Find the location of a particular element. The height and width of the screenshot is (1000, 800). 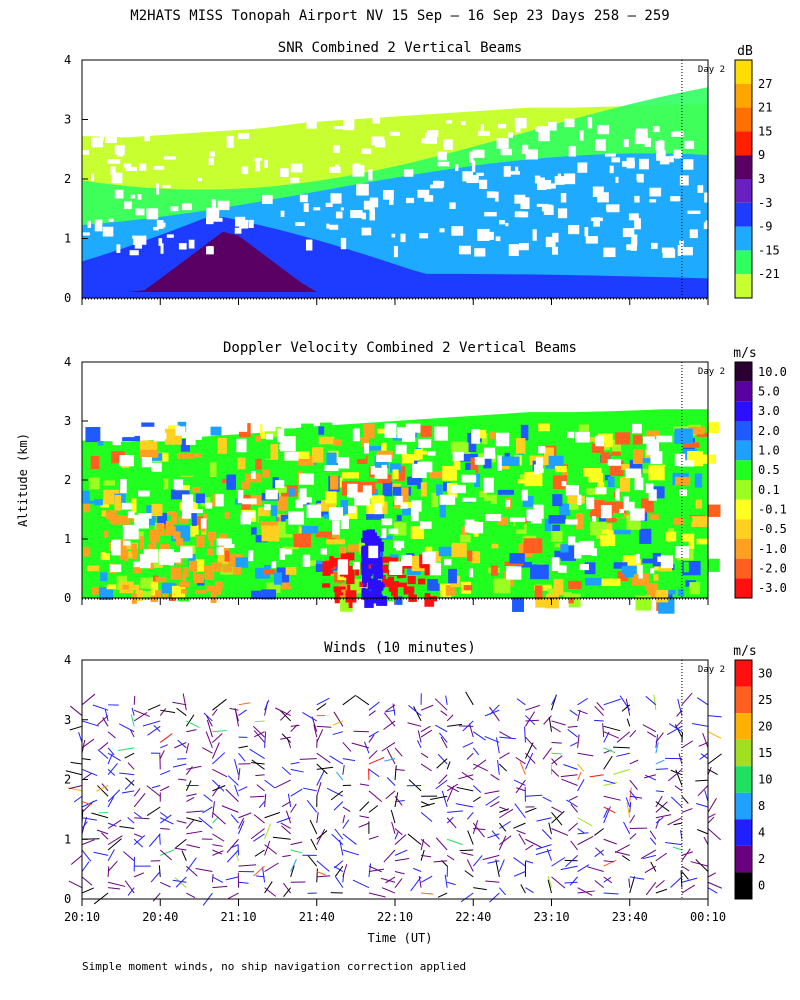

colorbar-frame is located at coordinates (743, 779).